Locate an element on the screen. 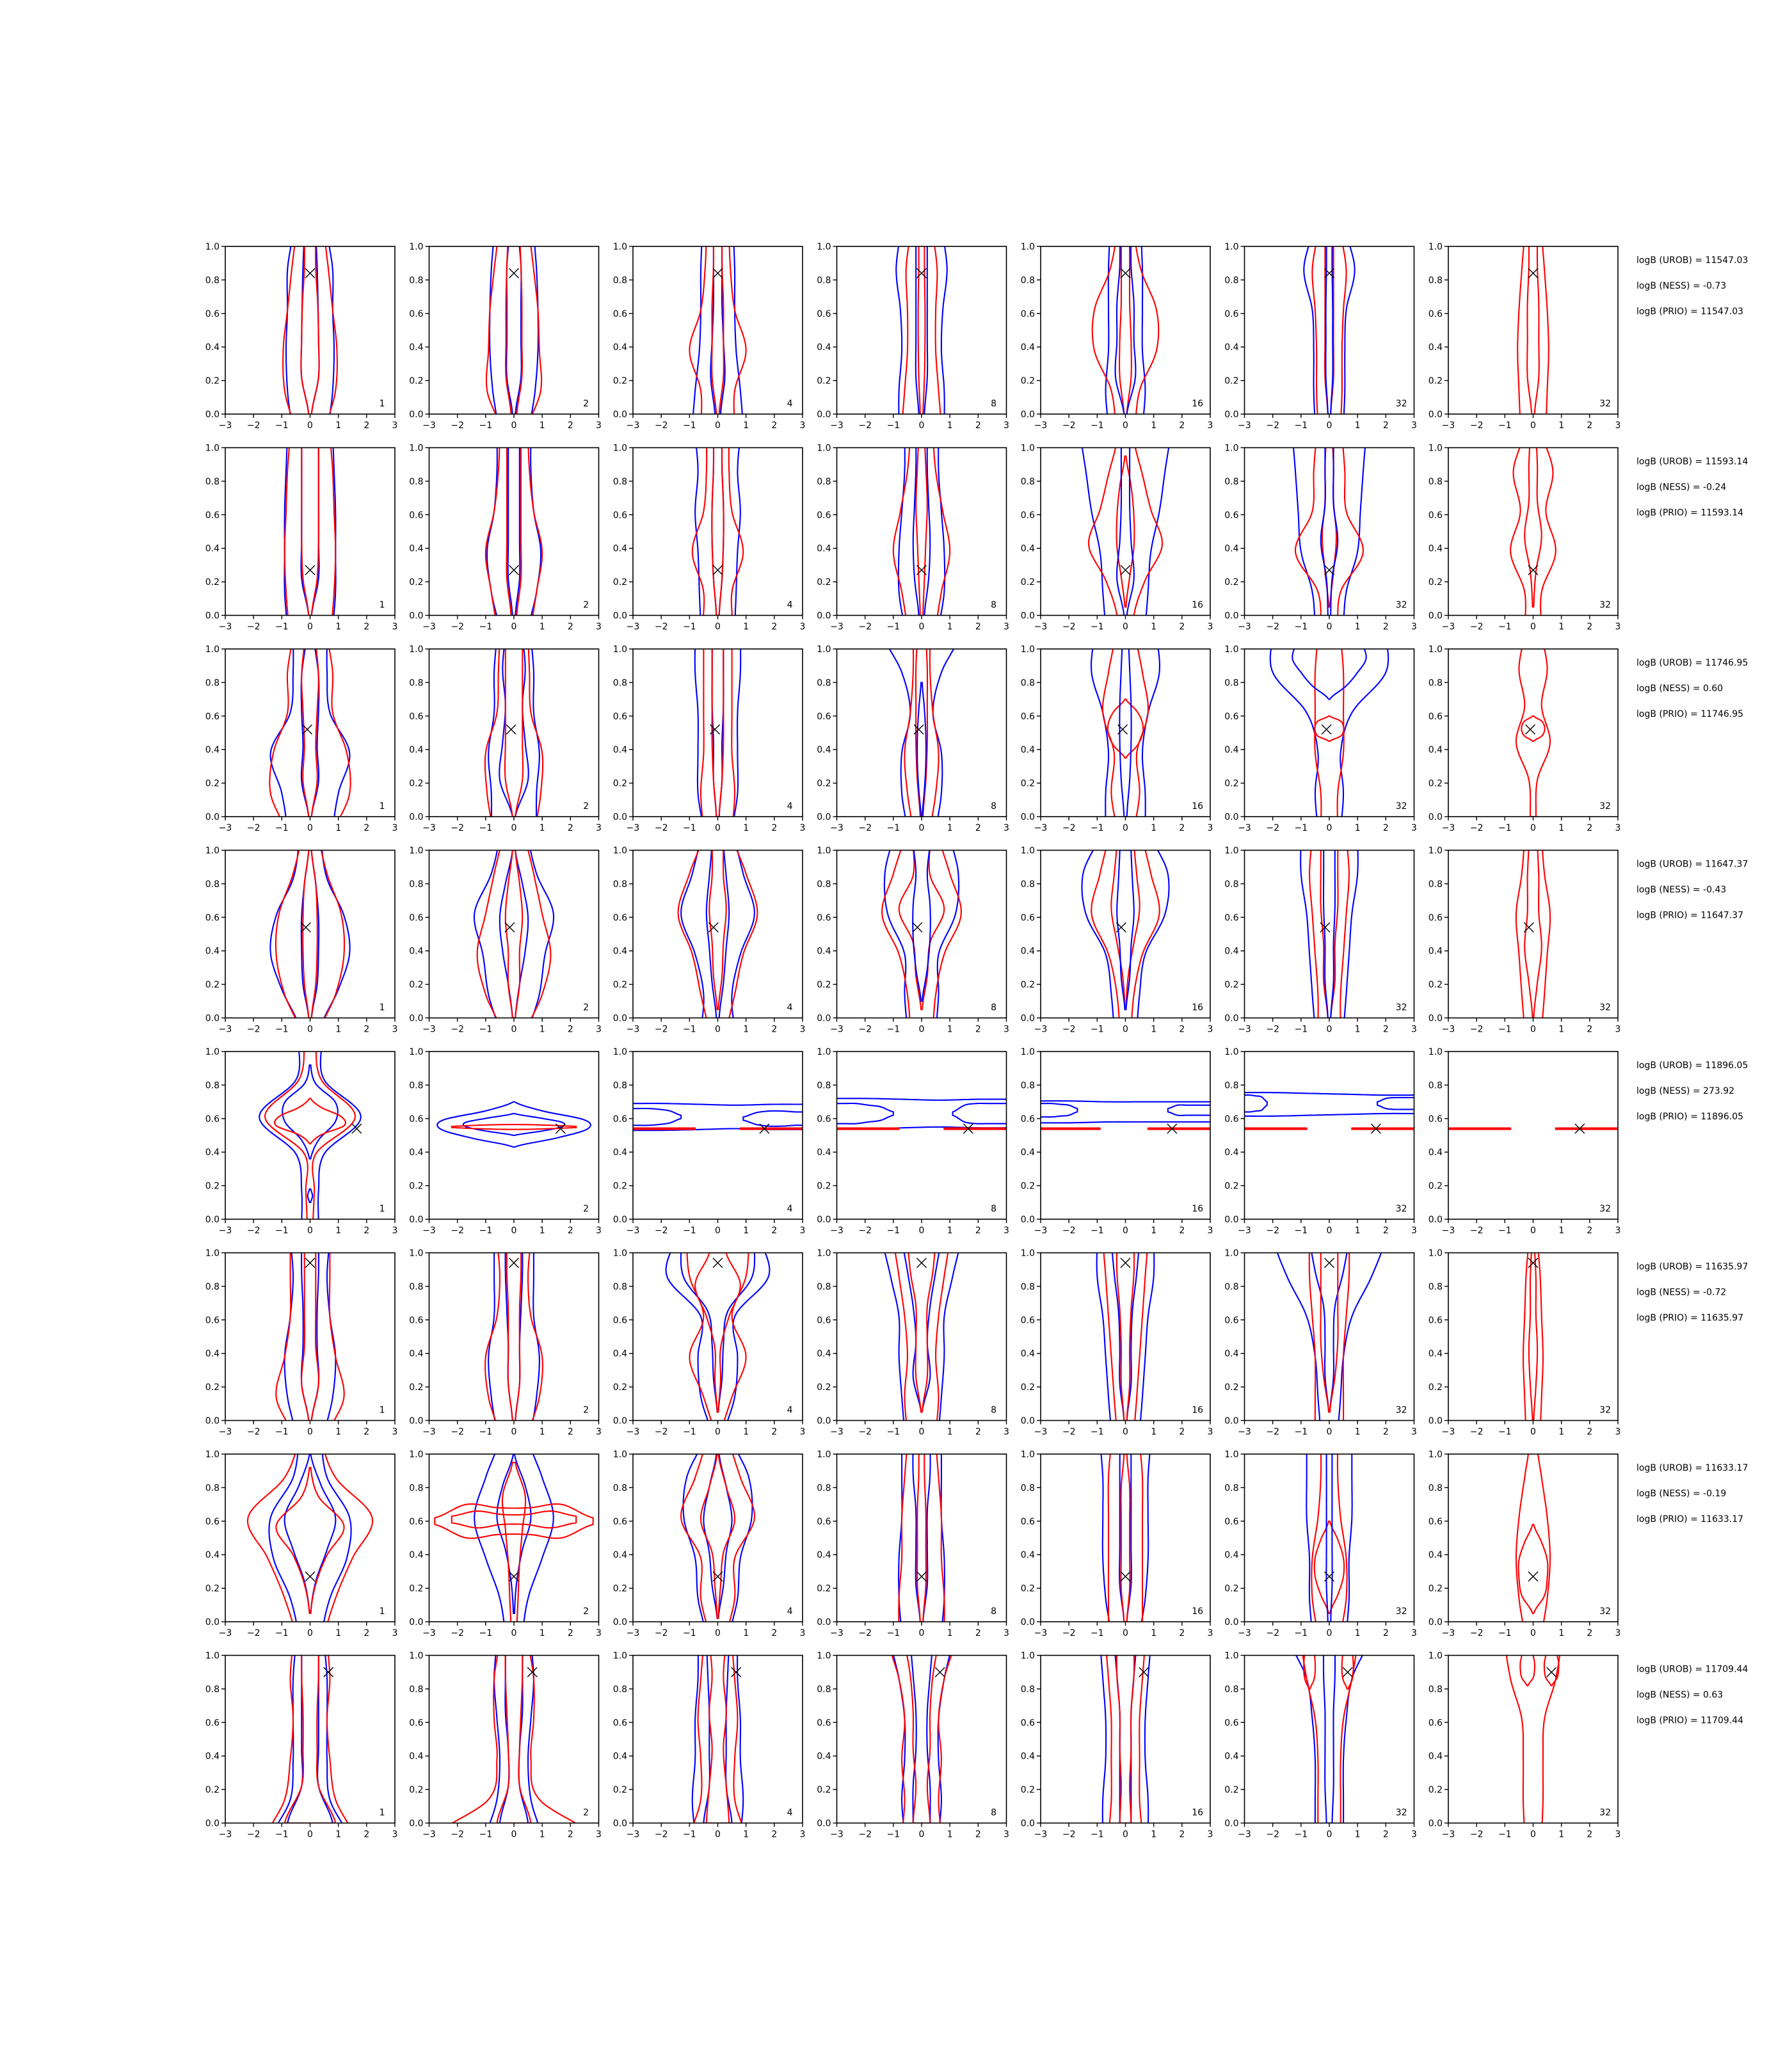  logb-annotation: logB (PRIO) = 11896.05 is located at coordinates (1689, 1117).